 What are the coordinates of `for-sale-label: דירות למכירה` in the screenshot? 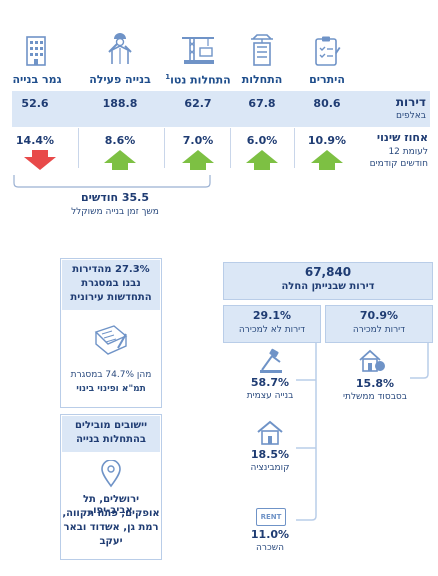 It's located at (379, 330).